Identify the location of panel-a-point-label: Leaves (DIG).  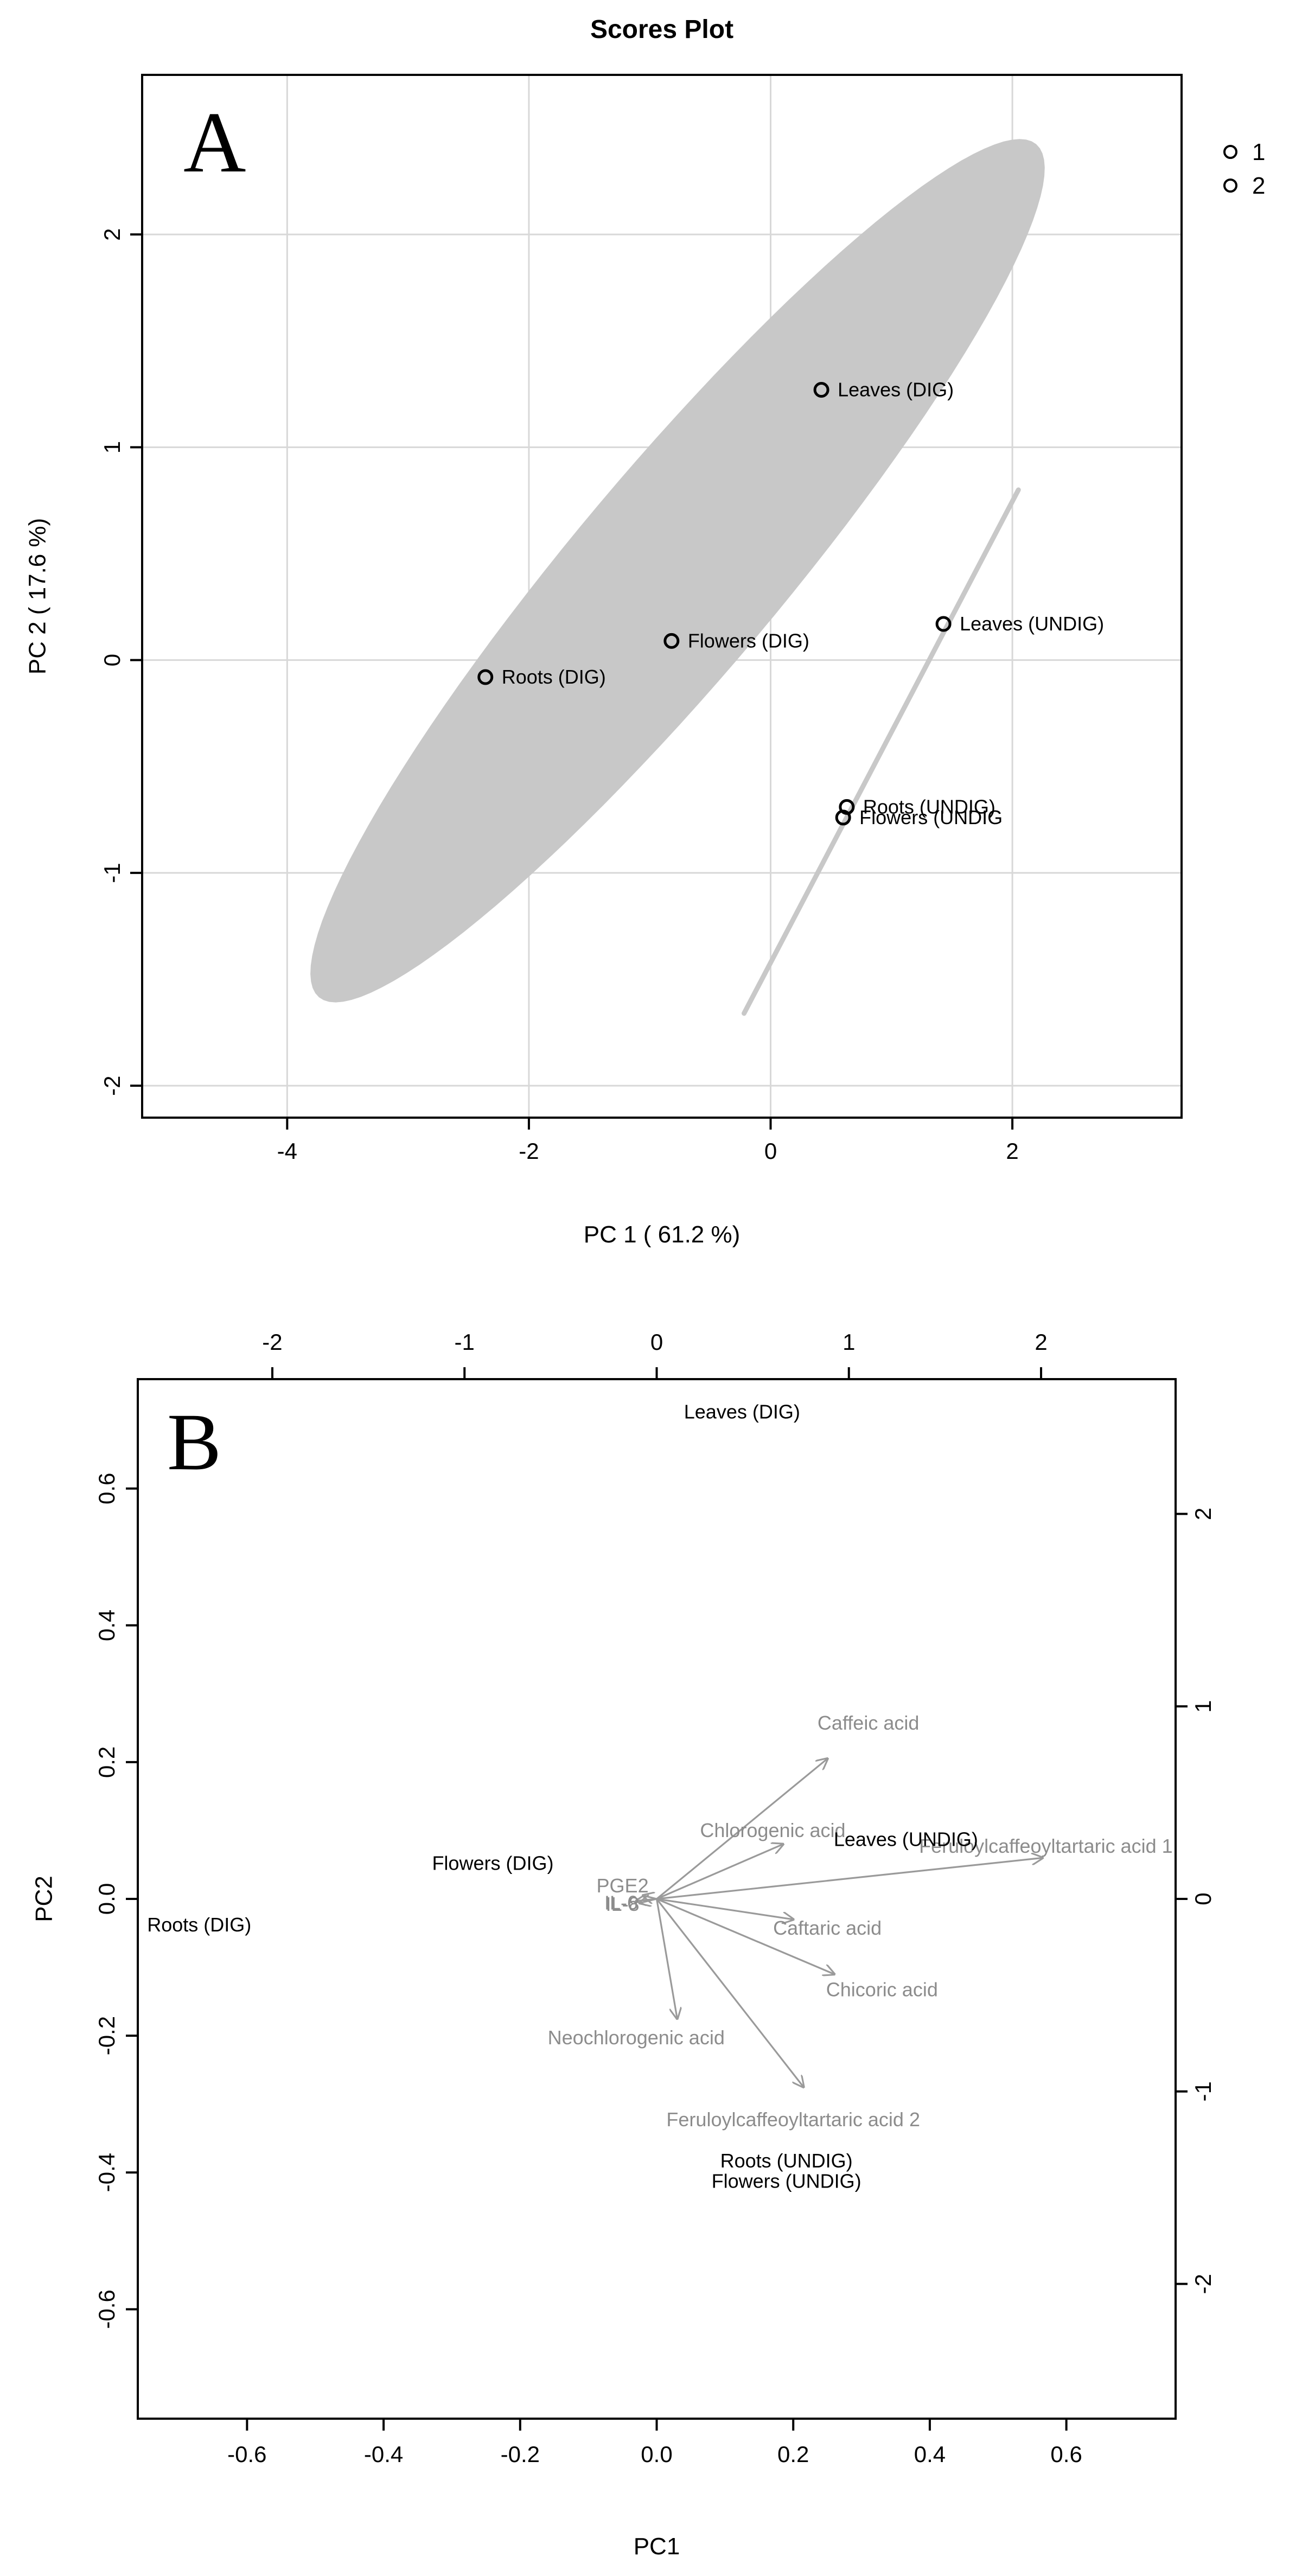
(896, 390).